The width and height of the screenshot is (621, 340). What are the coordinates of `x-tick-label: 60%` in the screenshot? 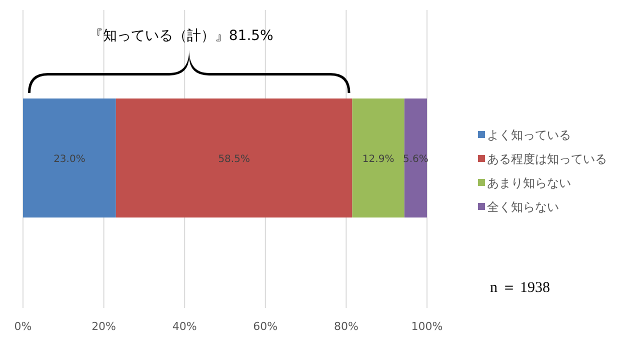 It's located at (265, 326).